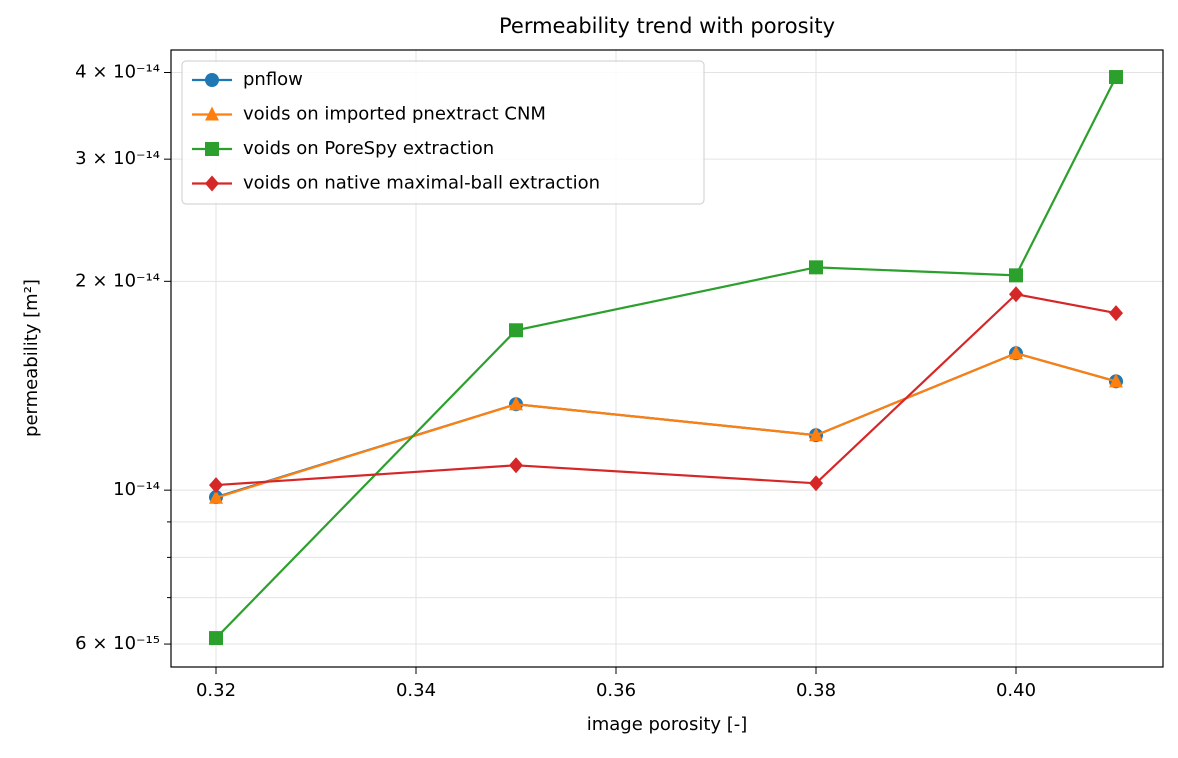 The height and width of the screenshot is (758, 1178). Describe the element at coordinates (816, 690) in the screenshot. I see `x-tick-label: 0.38` at that location.